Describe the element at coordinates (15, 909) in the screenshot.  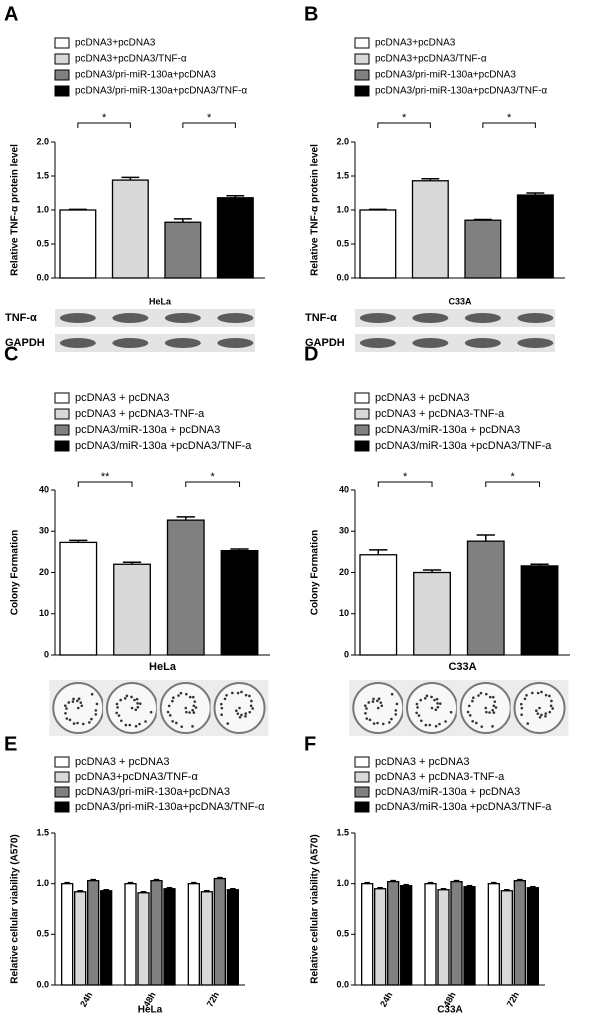
I see `y-axis-label: Relative cellular viability (A570)` at that location.